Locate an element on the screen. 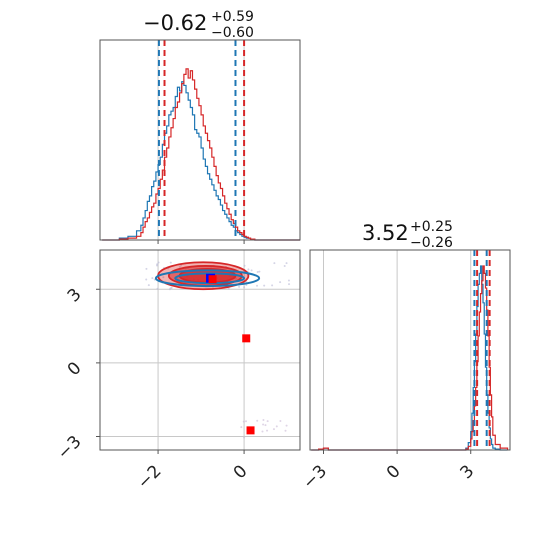 Image resolution: width=550 pixels, height=550 pixels. title-param1: −0.62 +0.59 −0.60 is located at coordinates (198, 25).